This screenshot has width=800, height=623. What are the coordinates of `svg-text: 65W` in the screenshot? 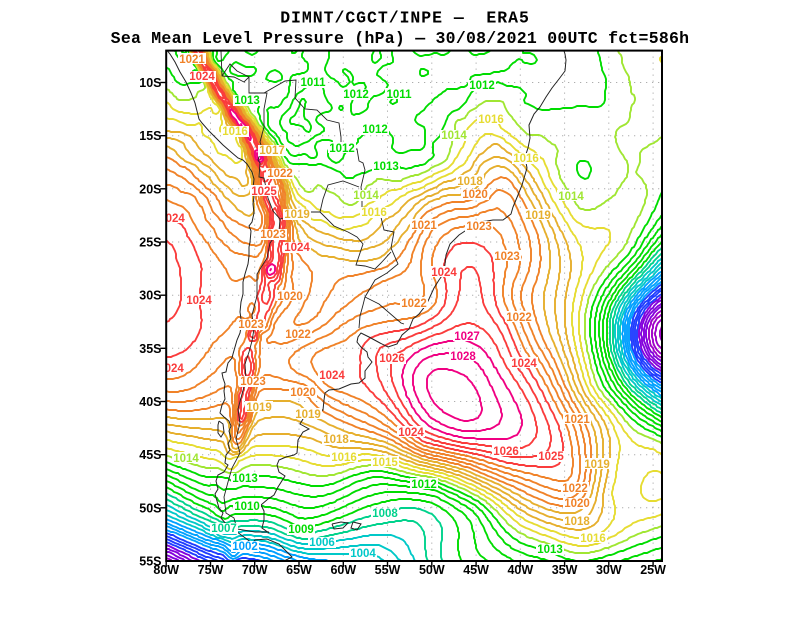 It's located at (299, 570).